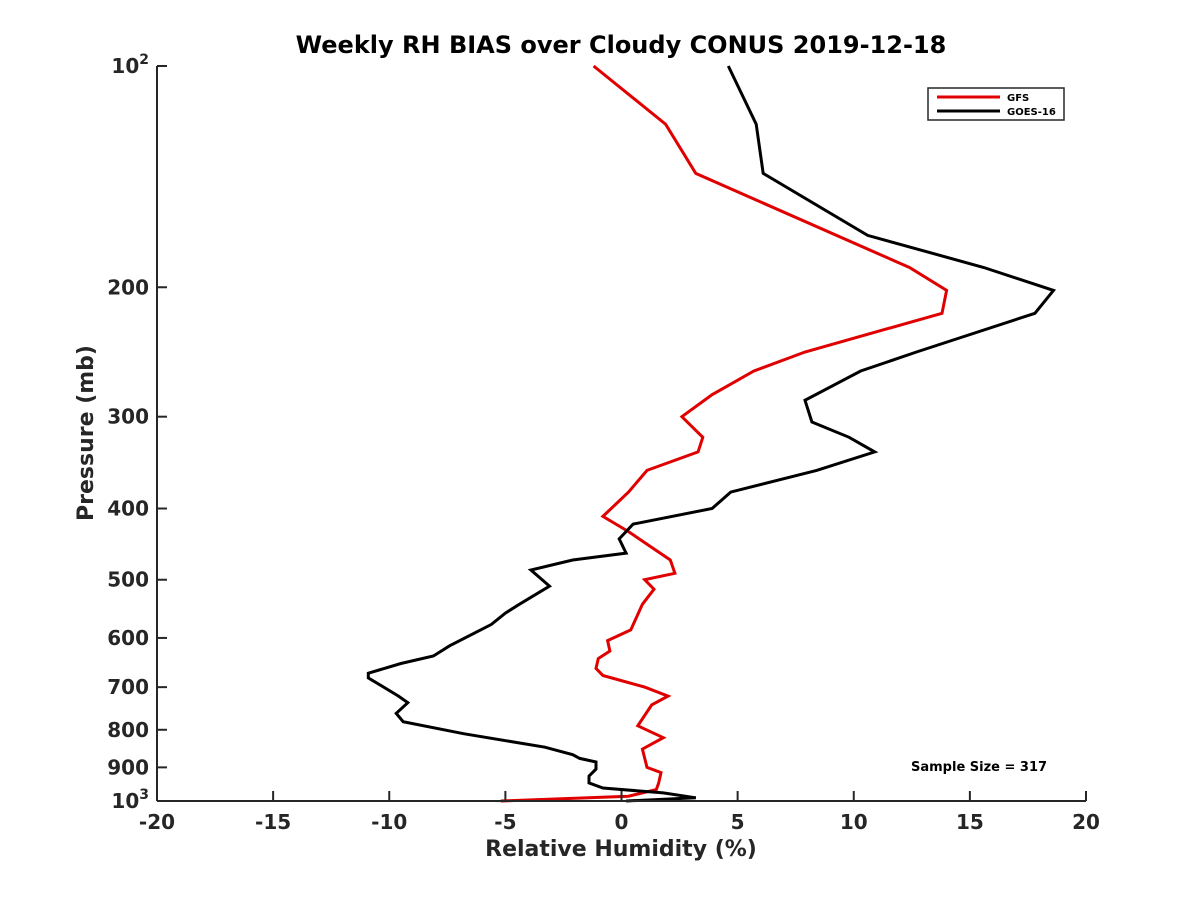 The width and height of the screenshot is (1200, 900). I want to click on y-axis-label: Pressure (mb), so click(86, 433).